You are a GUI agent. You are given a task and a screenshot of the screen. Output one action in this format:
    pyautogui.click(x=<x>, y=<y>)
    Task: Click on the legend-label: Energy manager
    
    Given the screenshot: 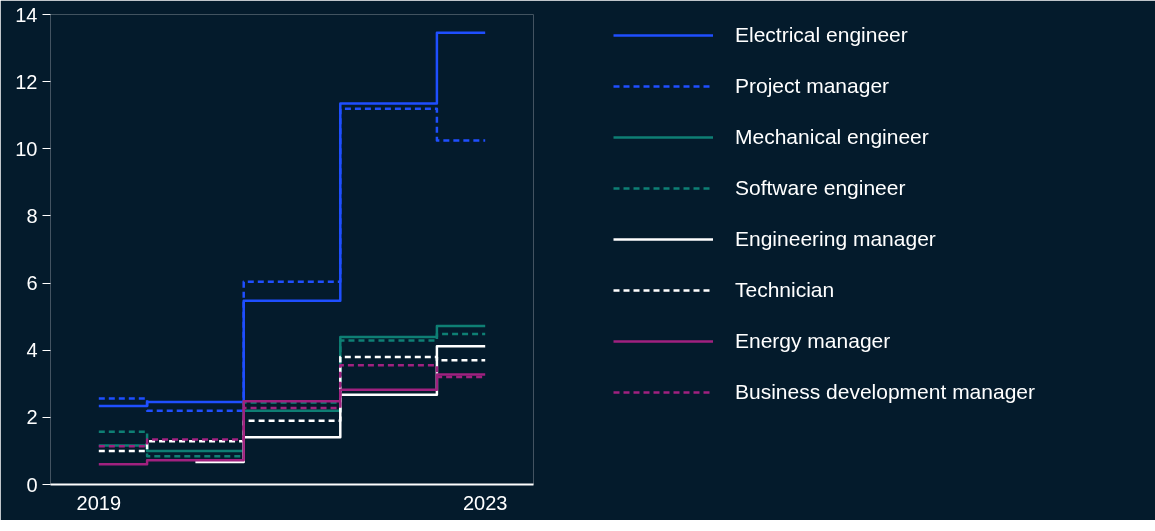 What is the action you would take?
    pyautogui.click(x=813, y=341)
    